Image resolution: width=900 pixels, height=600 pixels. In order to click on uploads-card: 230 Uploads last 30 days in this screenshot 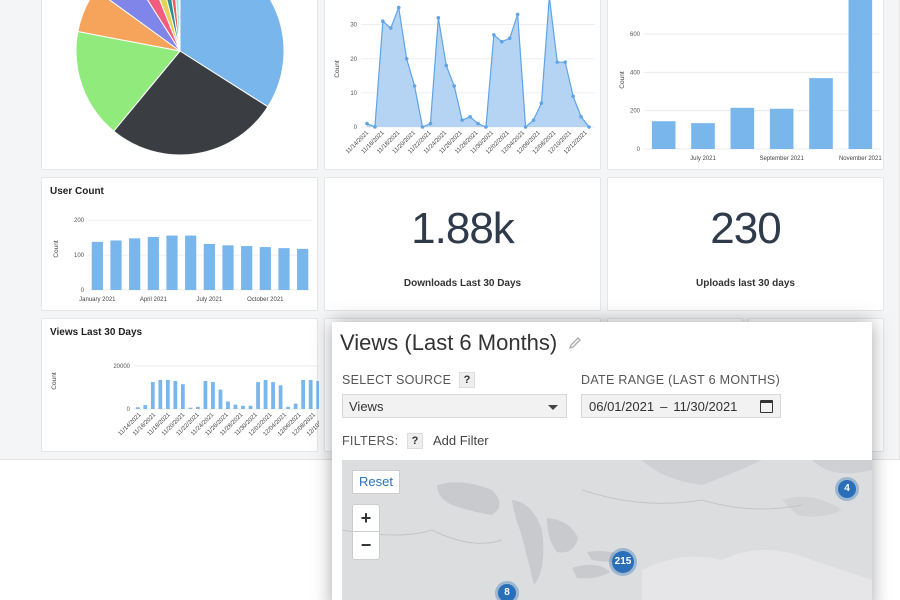, I will do `click(745, 244)`.